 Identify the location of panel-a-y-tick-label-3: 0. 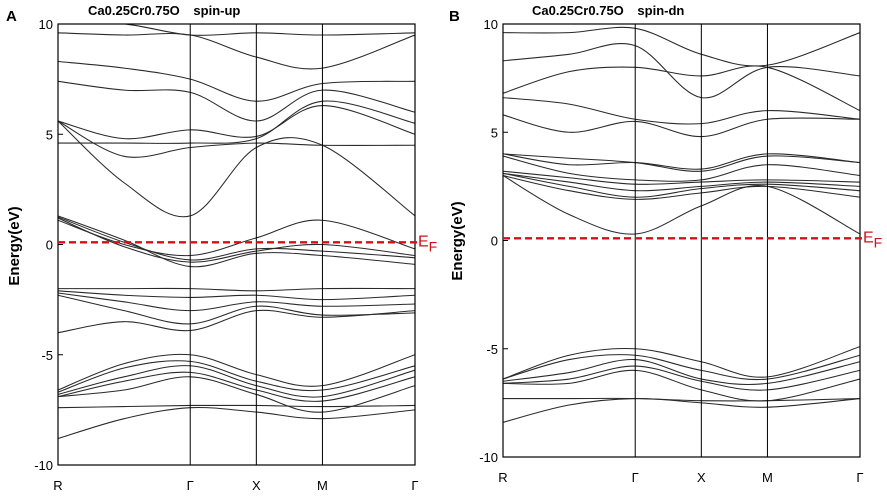
(49, 245).